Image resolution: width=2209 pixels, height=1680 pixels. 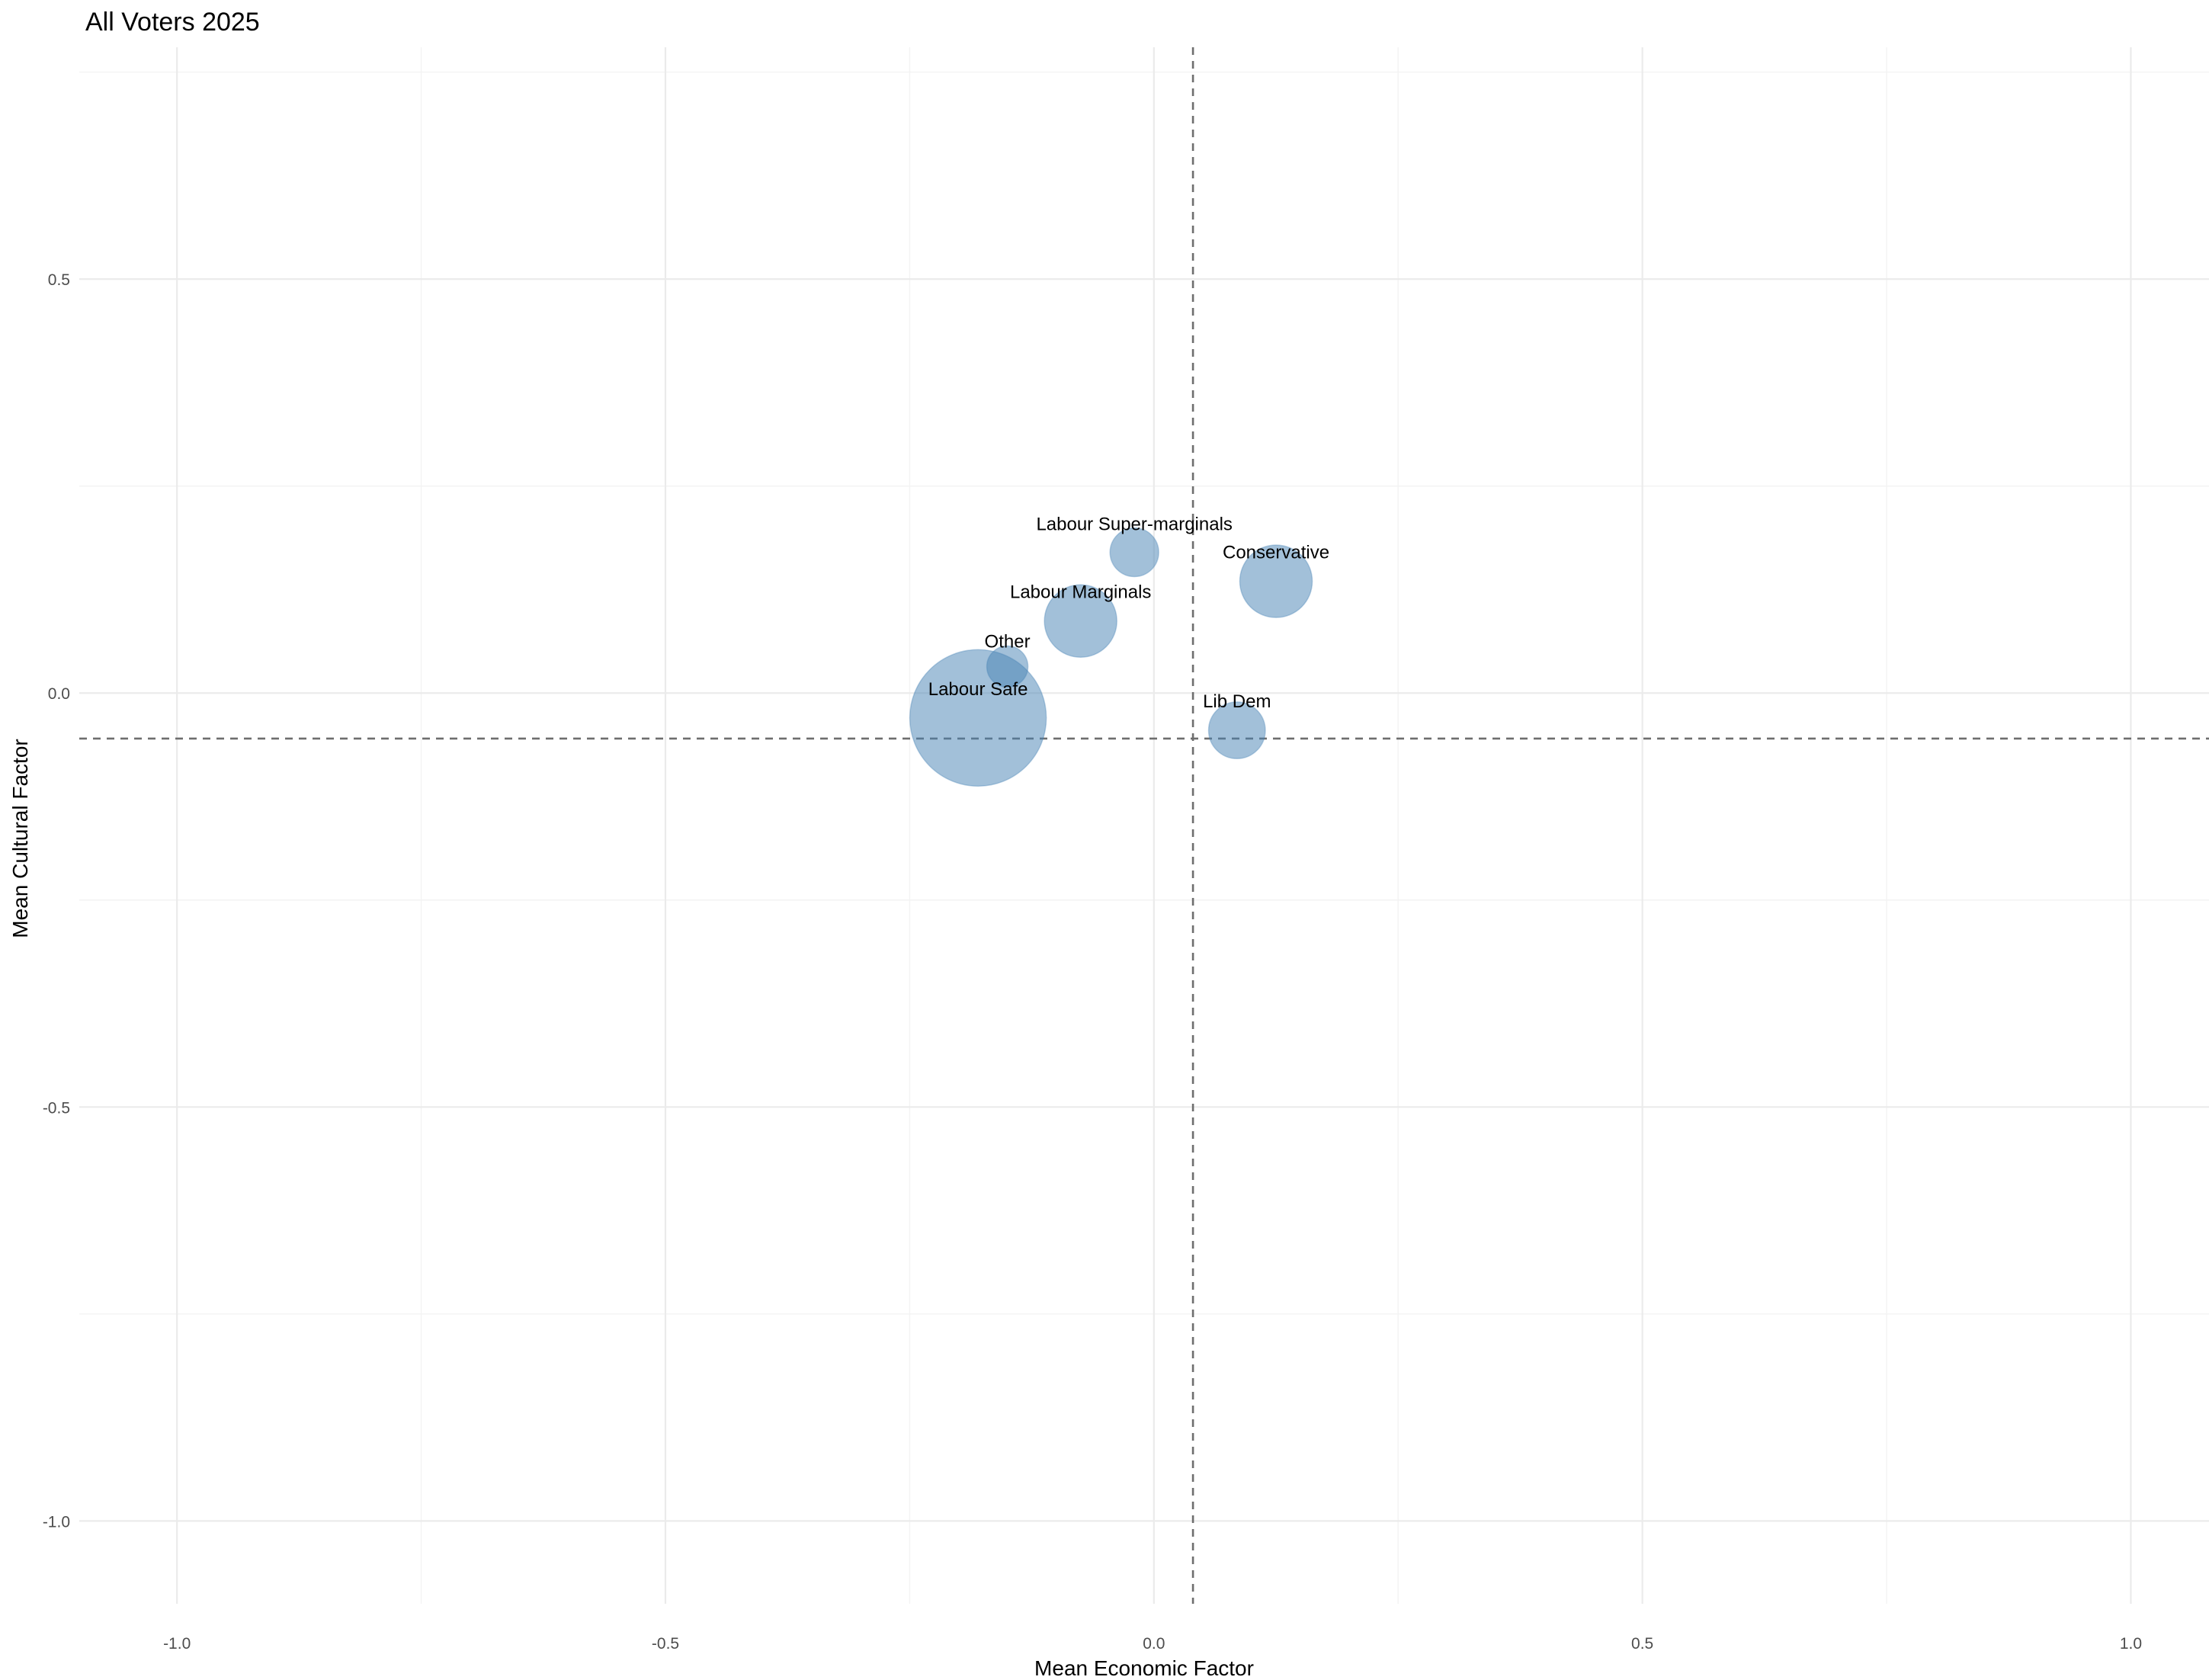 I want to click on y-tick-label: -1.0, so click(x=57, y=1522).